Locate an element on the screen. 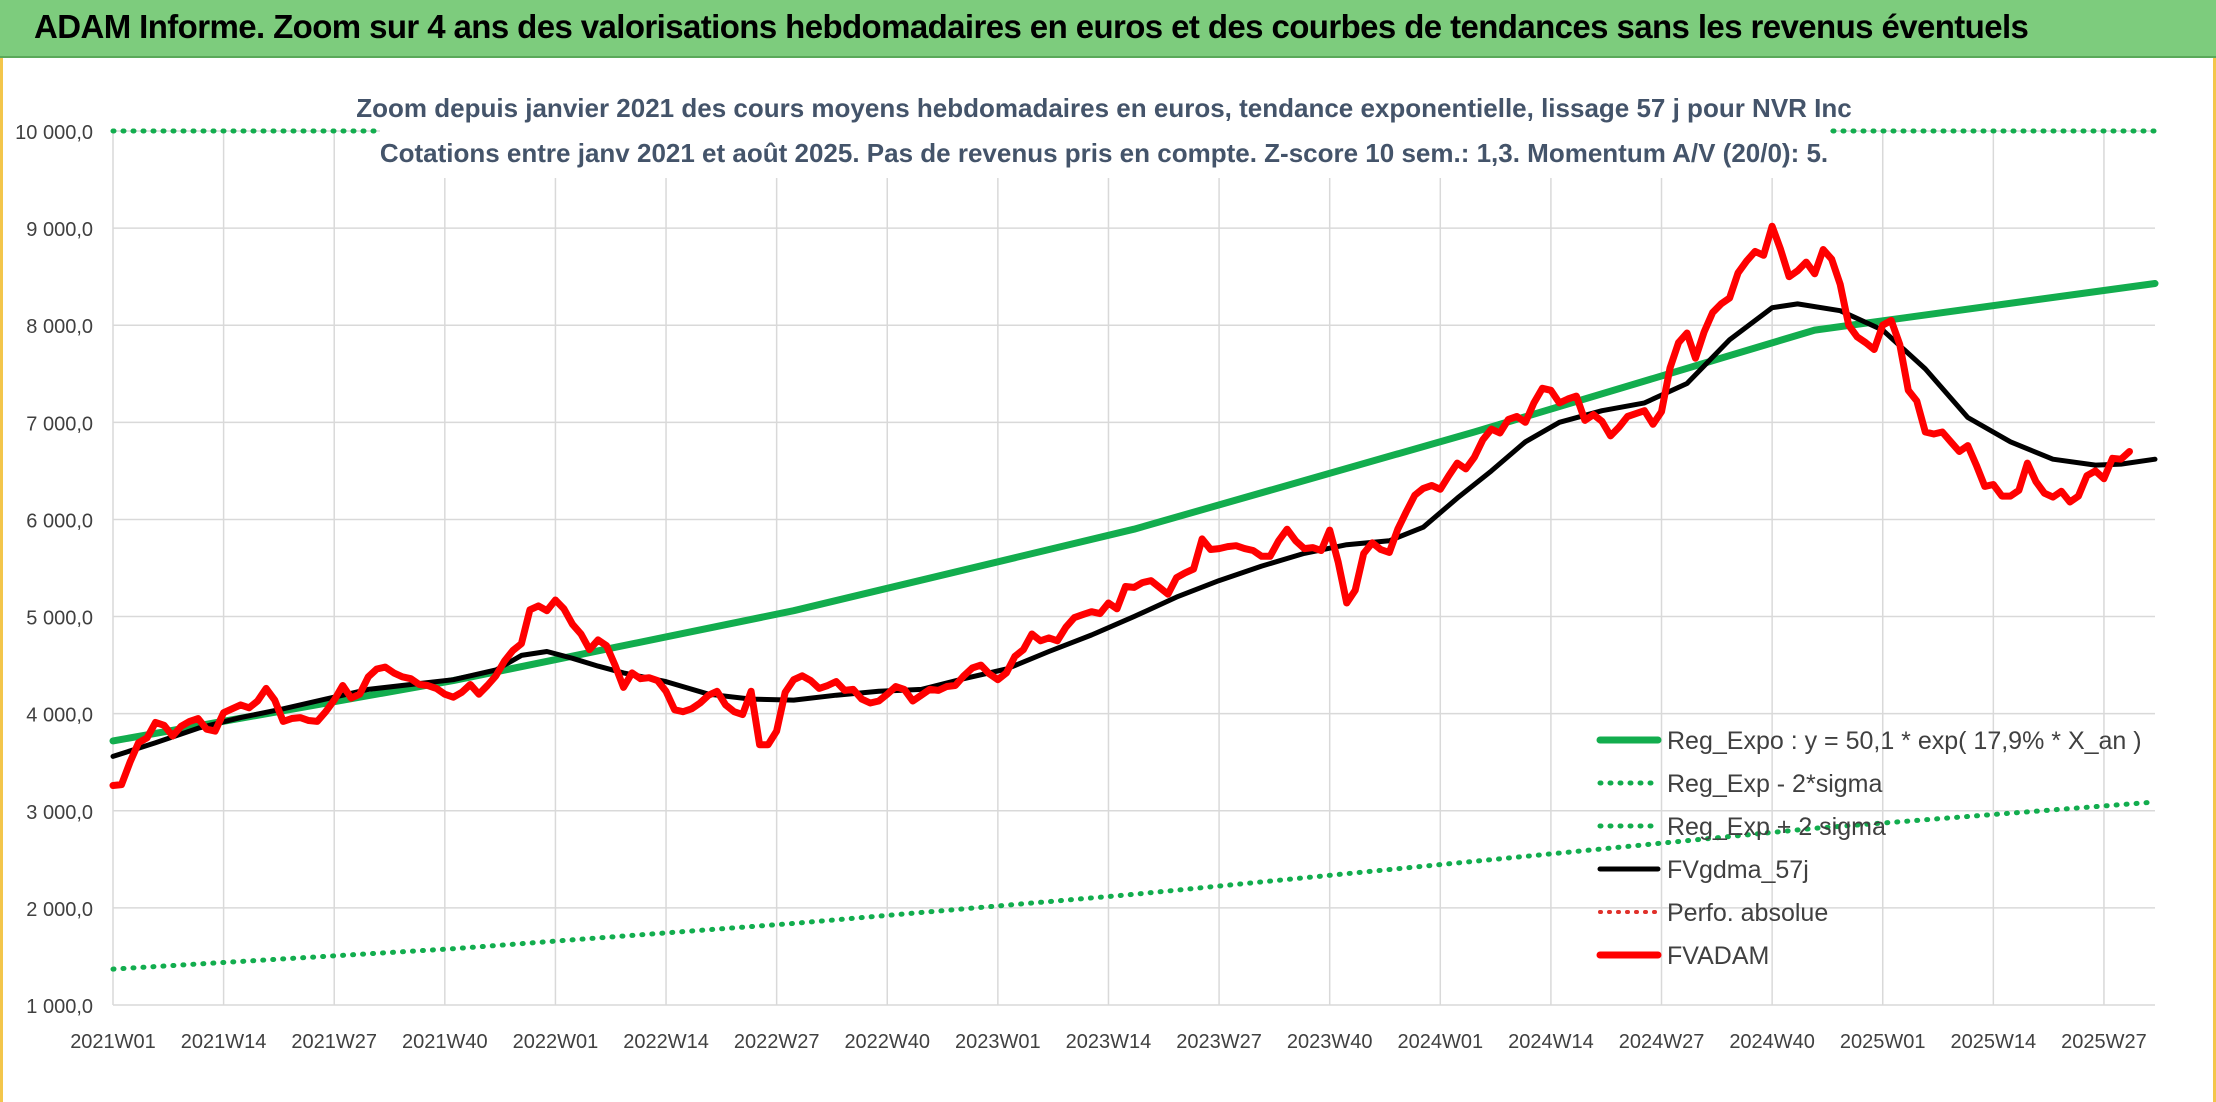 The height and width of the screenshot is (1102, 2216). subtitle-backdrop is located at coordinates (1105, 128).